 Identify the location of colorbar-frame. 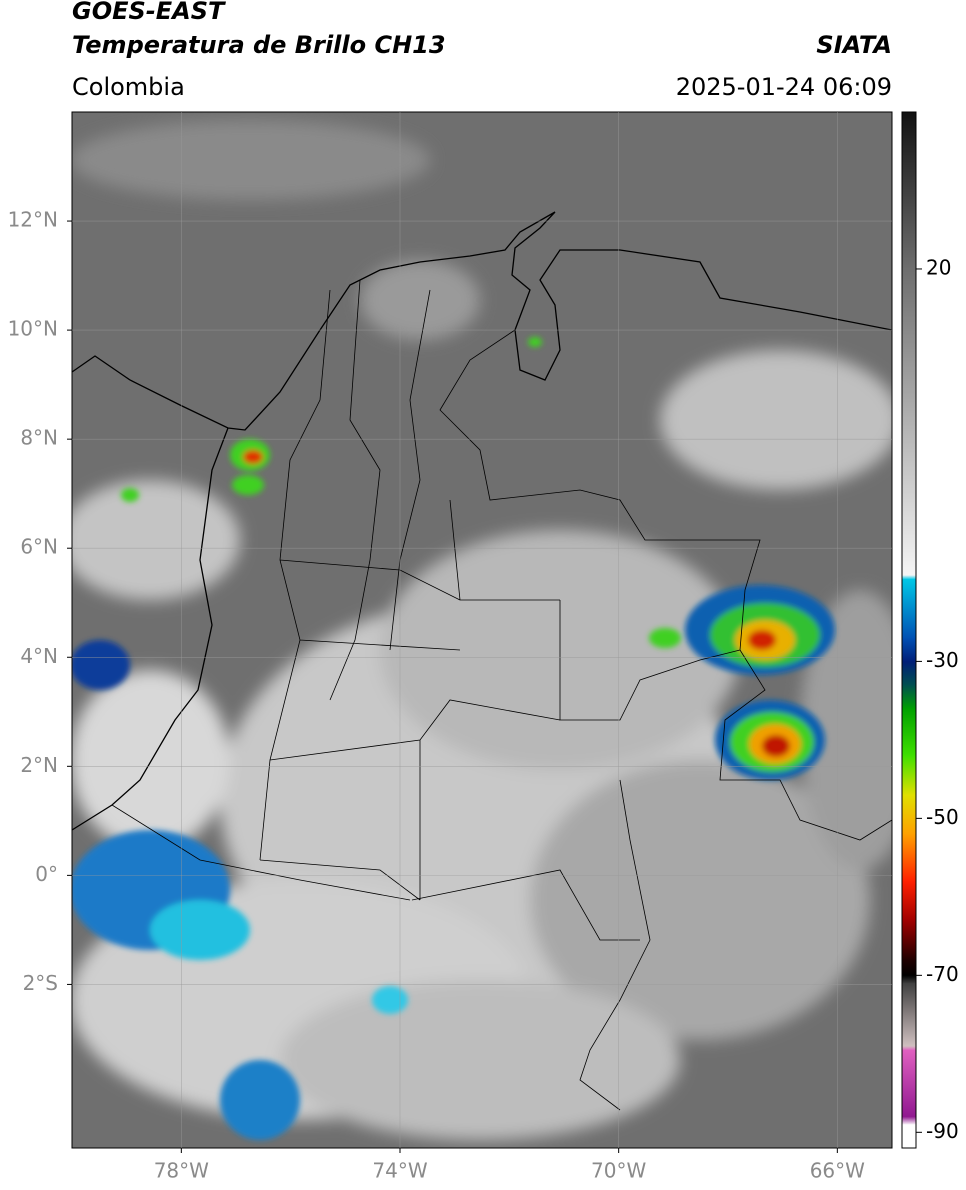
(909, 630).